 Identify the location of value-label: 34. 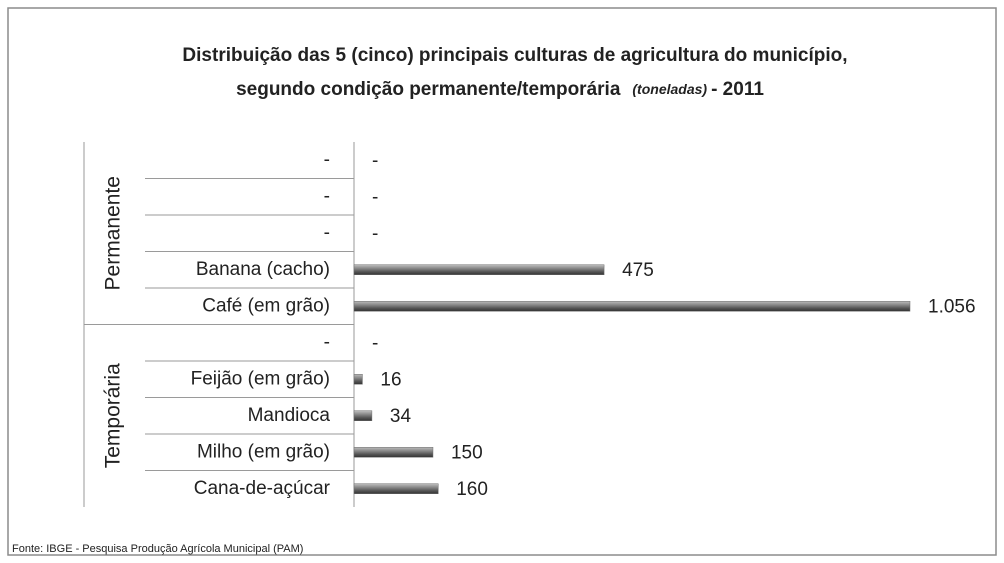
(401, 416).